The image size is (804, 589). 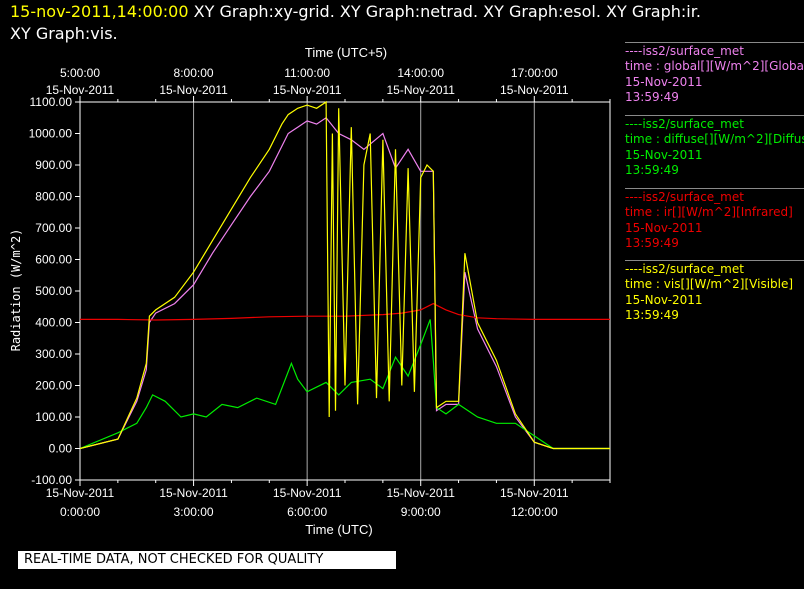 I want to click on x-axis-top-title: Time (UTC+5), so click(x=346, y=52).